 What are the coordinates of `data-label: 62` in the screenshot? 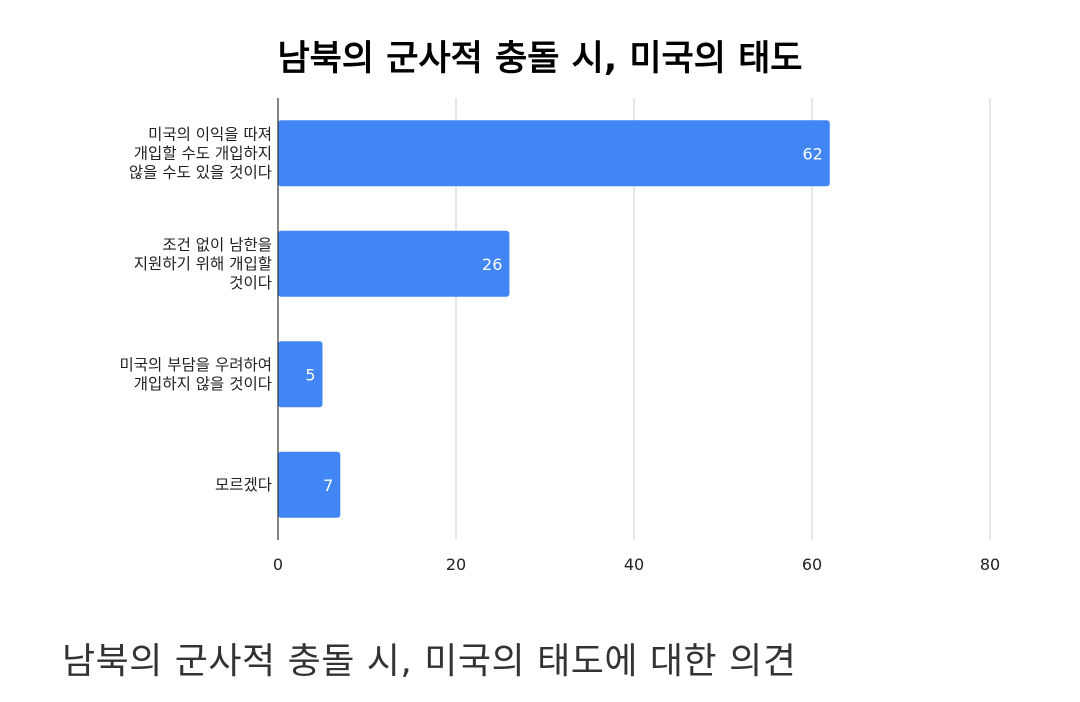 It's located at (812, 153).